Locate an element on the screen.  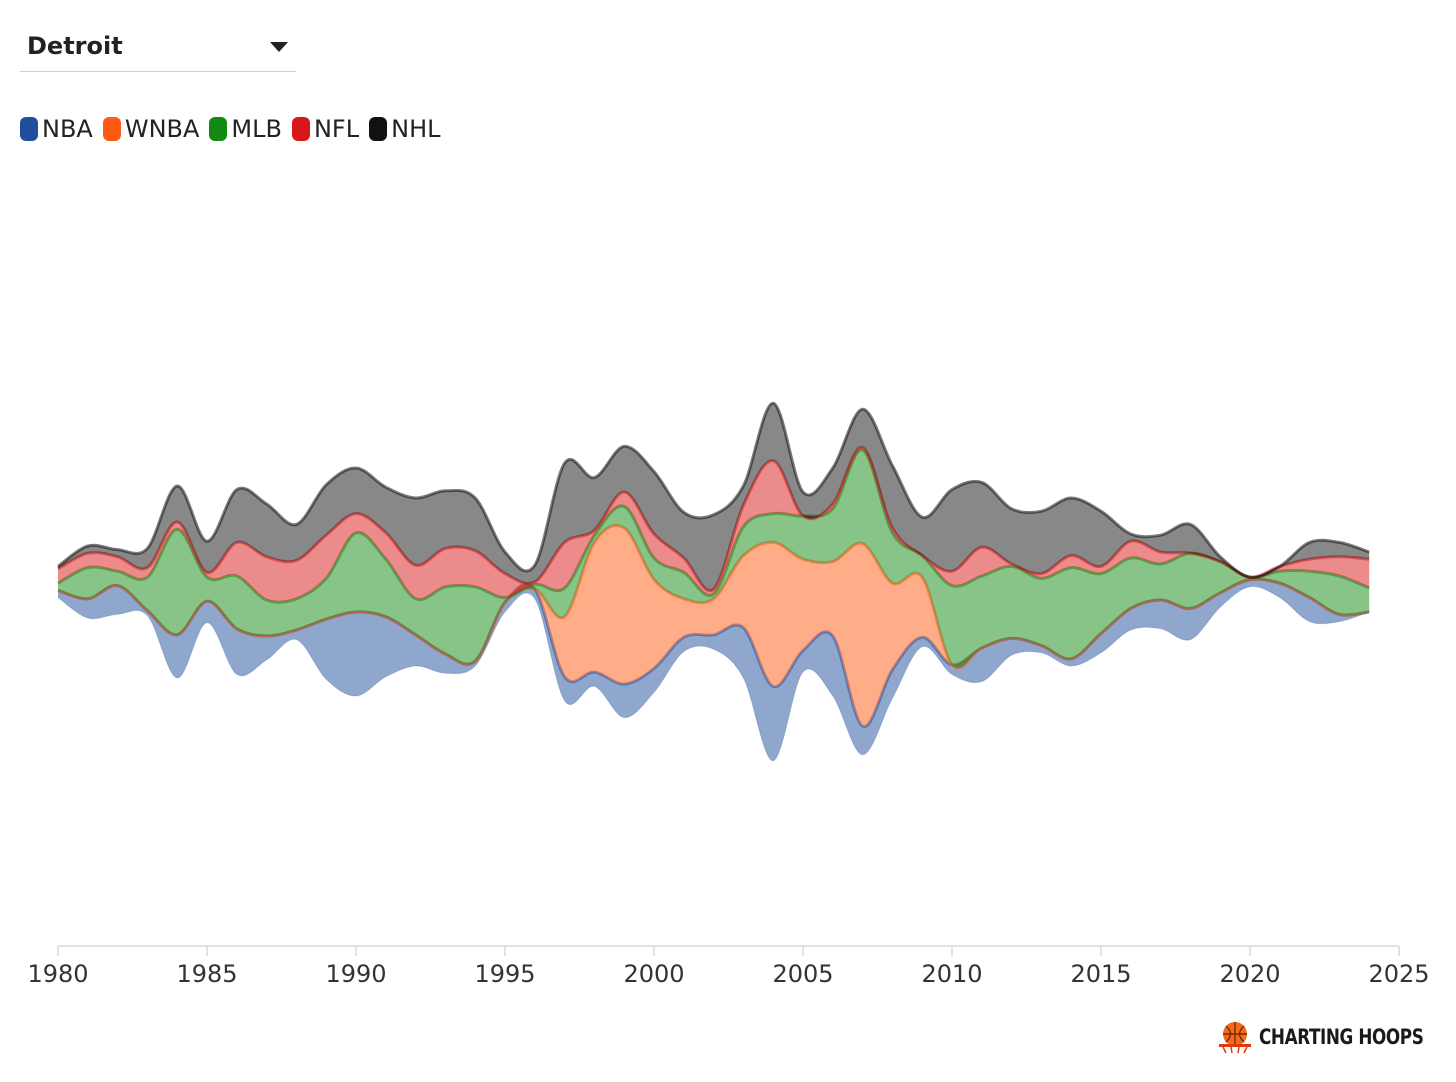
legend-item-mlb: MLB is located at coordinates (245, 129).